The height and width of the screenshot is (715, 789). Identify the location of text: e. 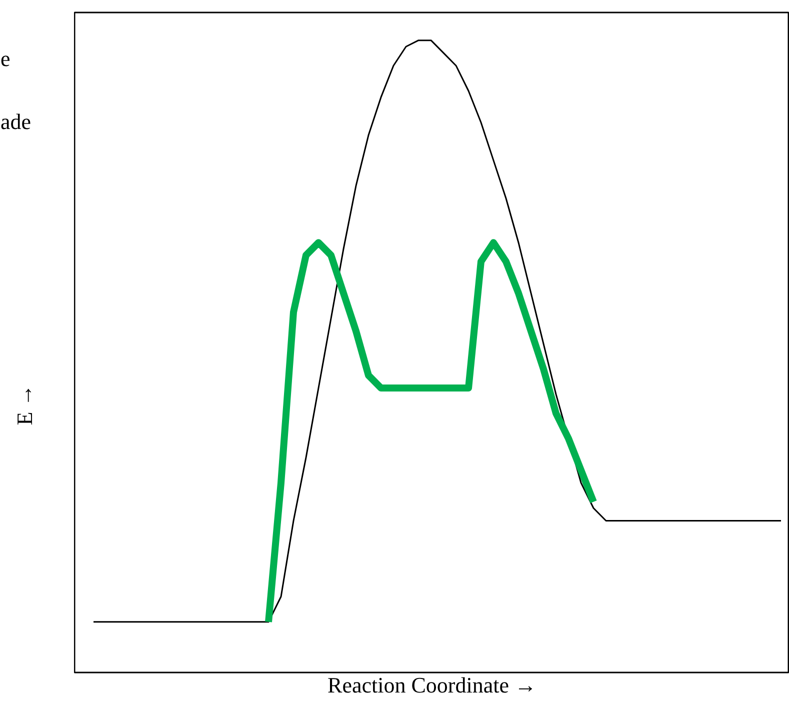
(5, 59).